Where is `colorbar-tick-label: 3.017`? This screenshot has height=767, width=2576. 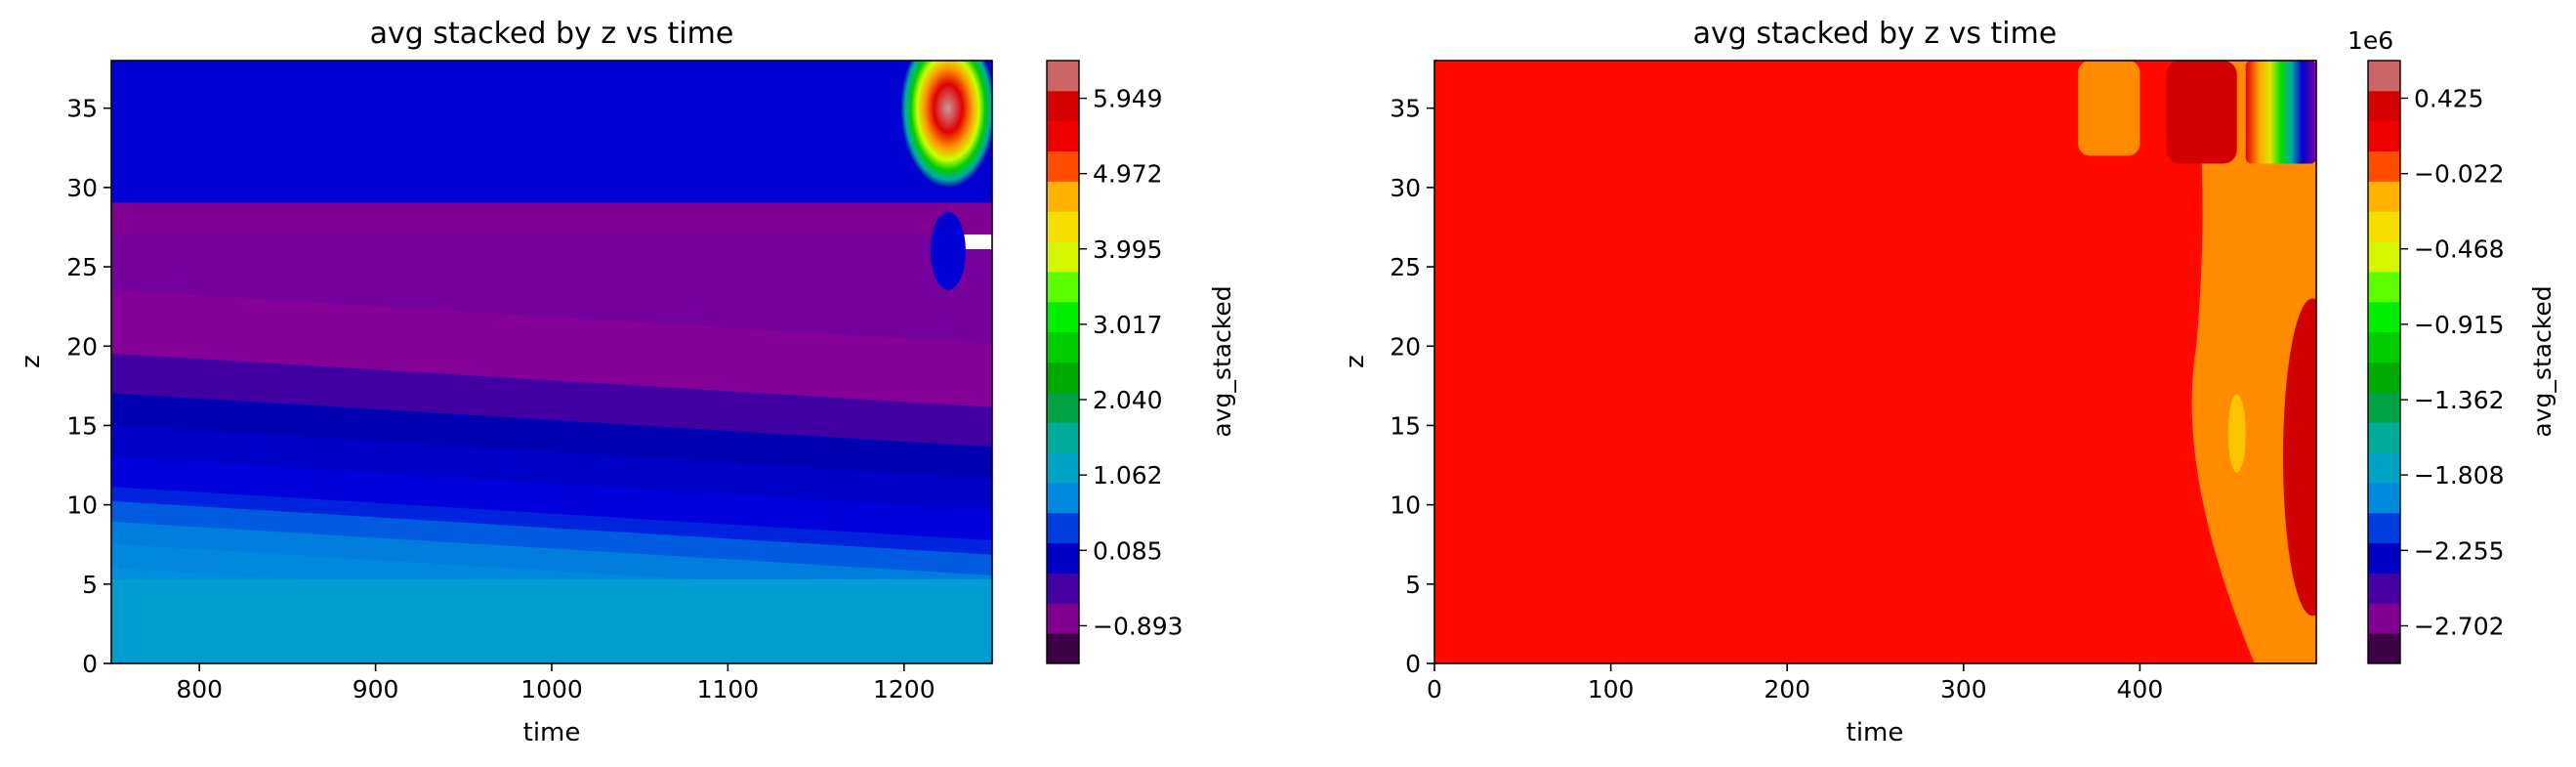
colorbar-tick-label: 3.017 is located at coordinates (1128, 325).